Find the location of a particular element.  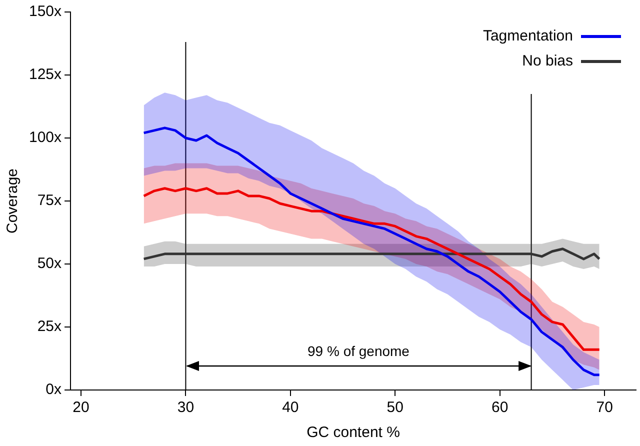

y-tick-label: 75x is located at coordinates (49, 201).